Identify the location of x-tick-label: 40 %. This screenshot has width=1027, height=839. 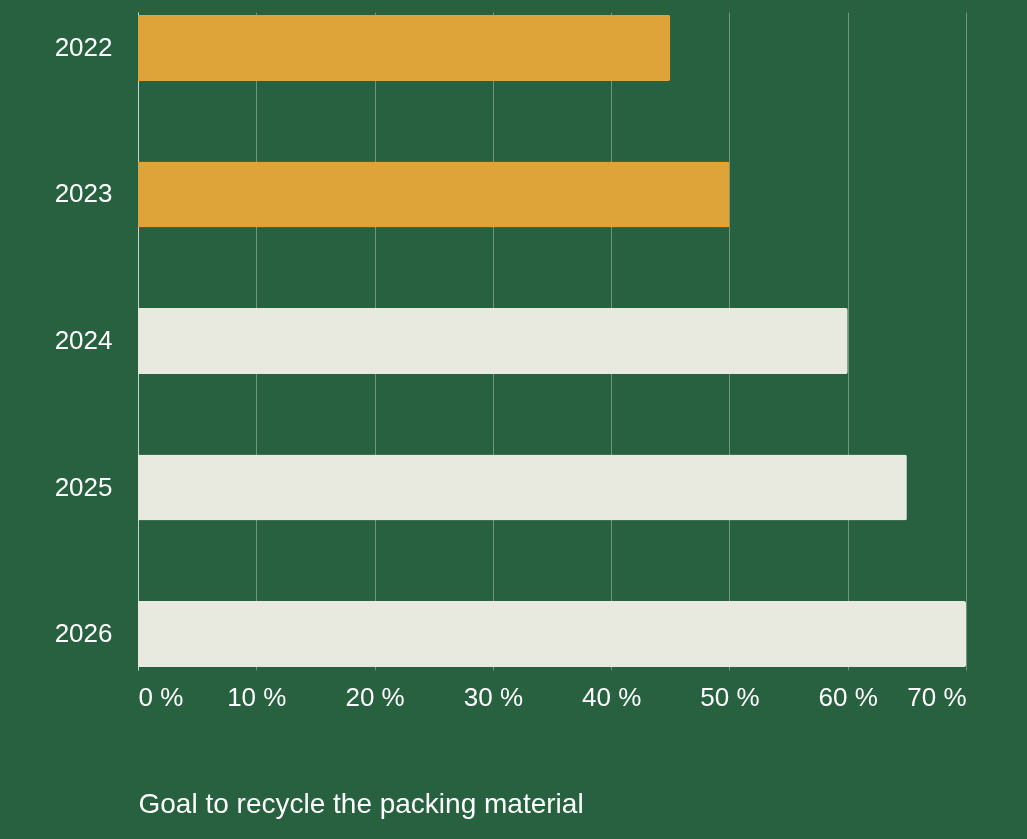
(612, 696).